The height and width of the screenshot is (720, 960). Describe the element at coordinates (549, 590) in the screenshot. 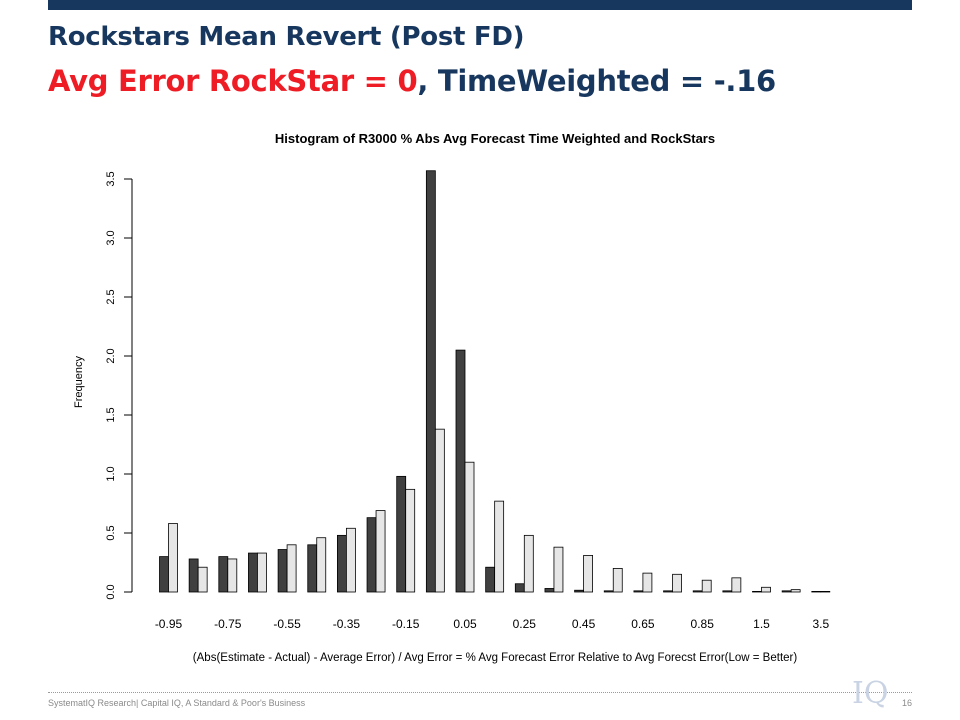

I see `bar-series-1-0.35` at that location.